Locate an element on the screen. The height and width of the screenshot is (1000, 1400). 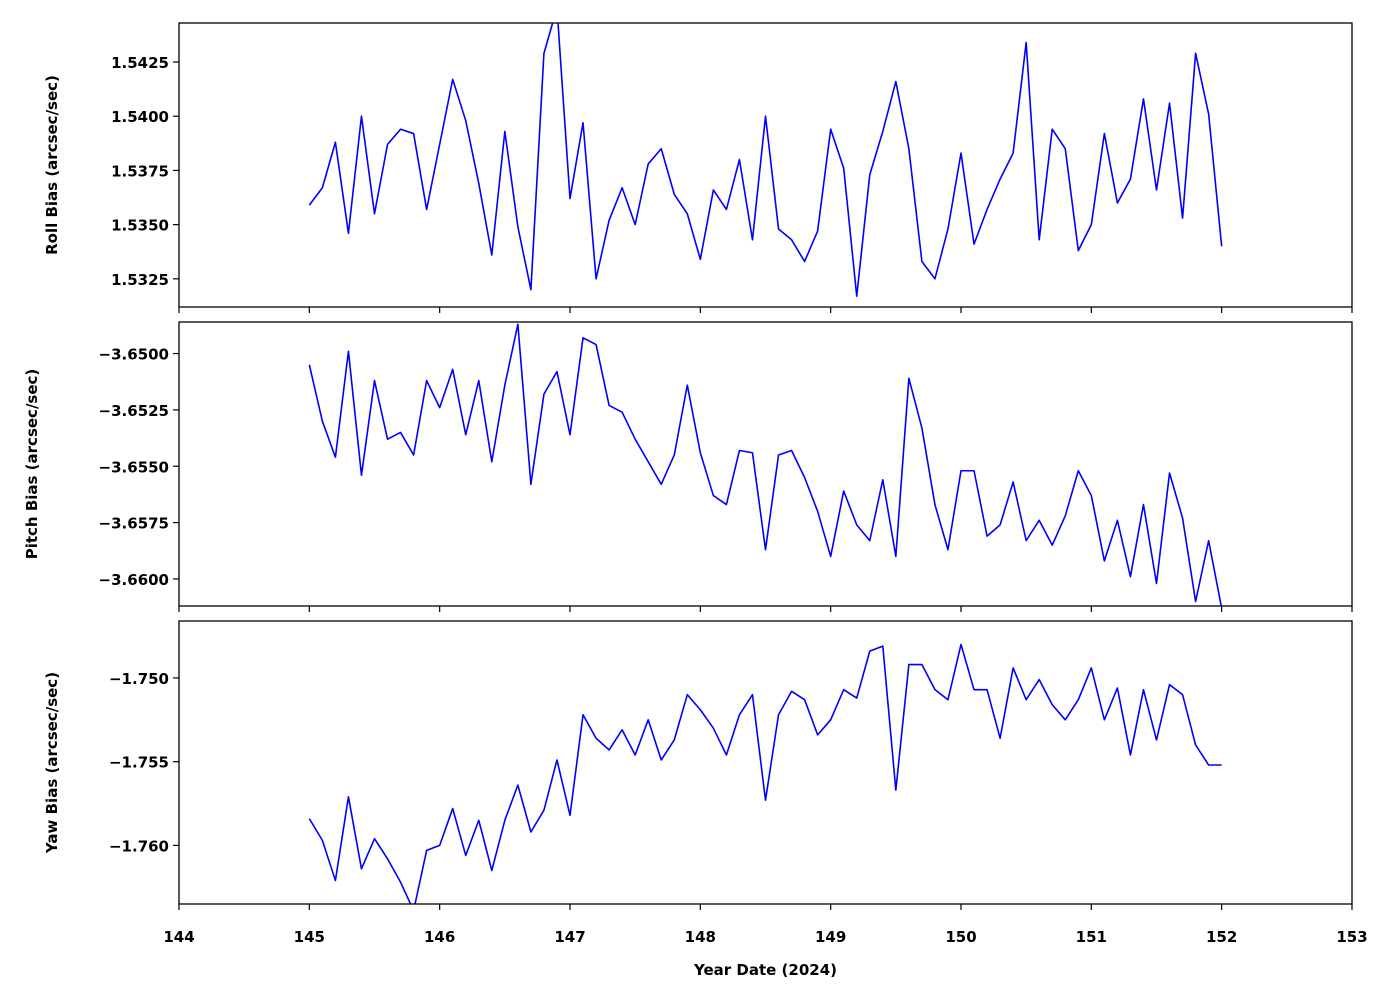
x-tick-label: 147 is located at coordinates (569, 937).